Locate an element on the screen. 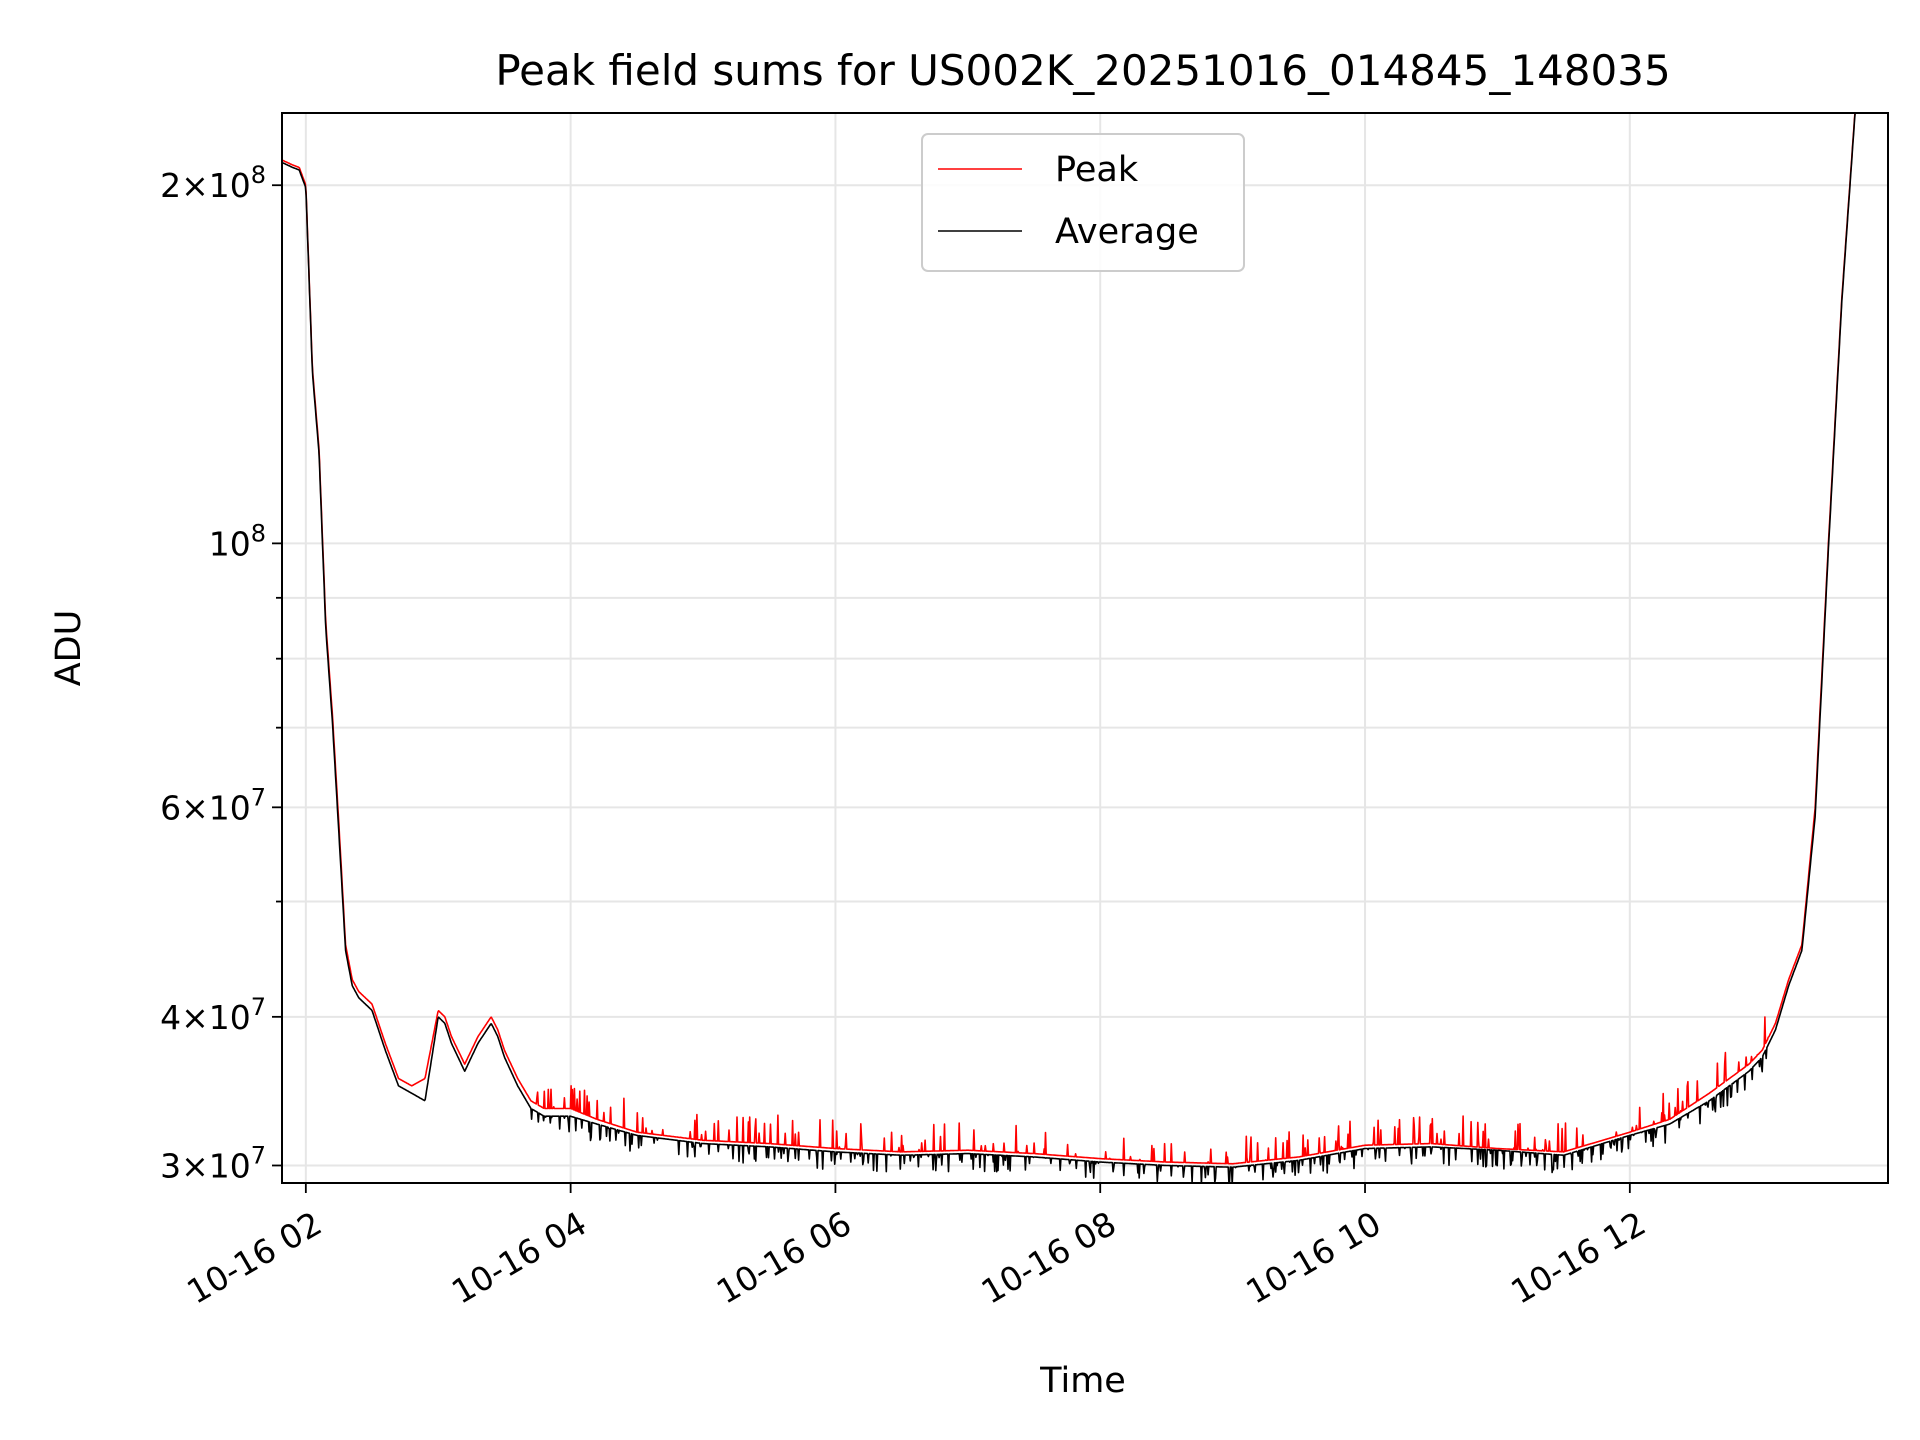 Image resolution: width=1920 pixels, height=1440 pixels. y-tick-label: 2×108 is located at coordinates (213, 183).